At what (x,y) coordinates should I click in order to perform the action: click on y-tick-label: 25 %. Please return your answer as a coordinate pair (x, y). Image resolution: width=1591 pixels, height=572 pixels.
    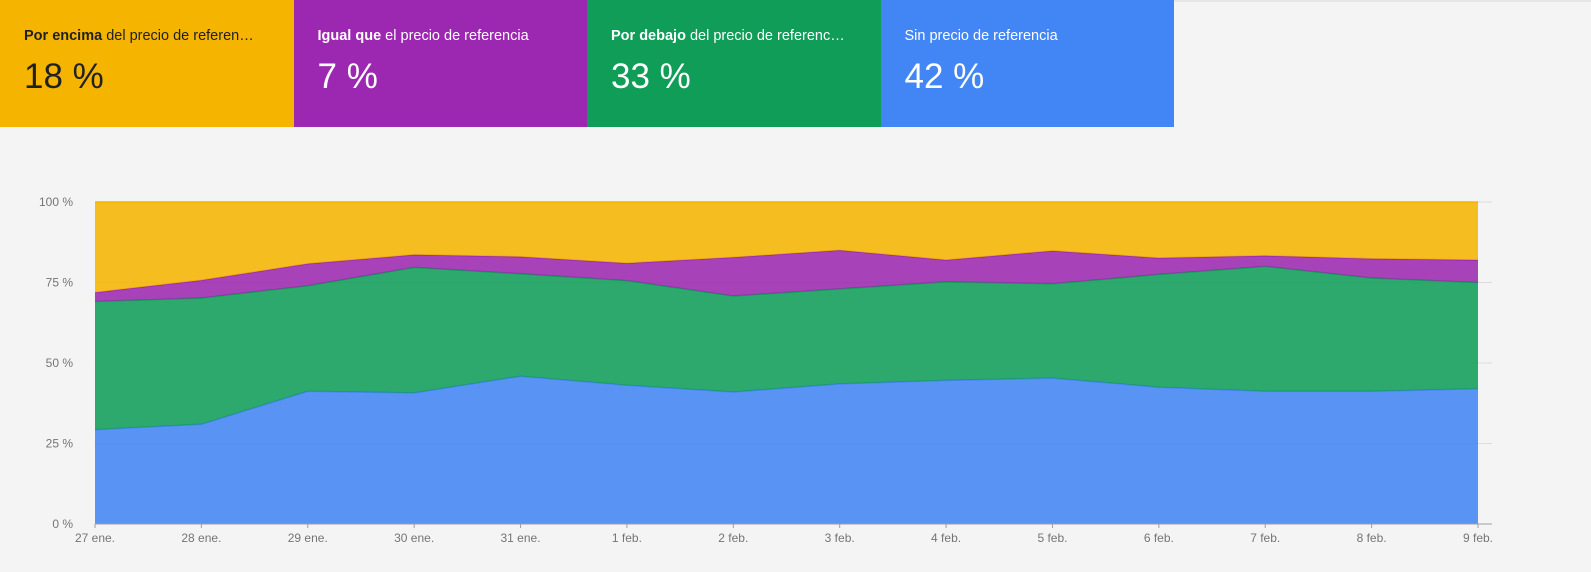
    Looking at the image, I should click on (60, 444).